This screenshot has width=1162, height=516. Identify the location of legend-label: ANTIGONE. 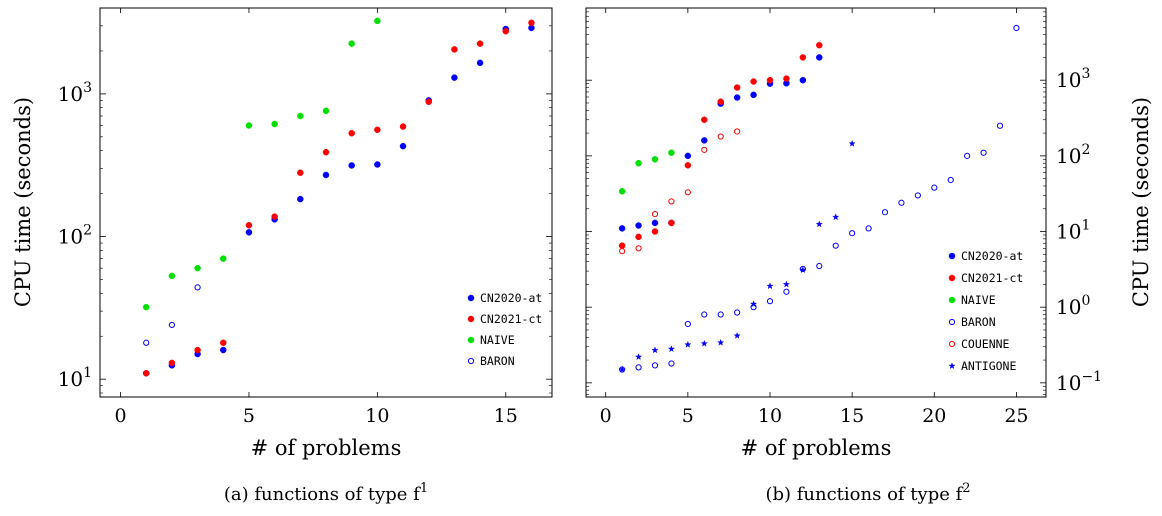
(988, 366).